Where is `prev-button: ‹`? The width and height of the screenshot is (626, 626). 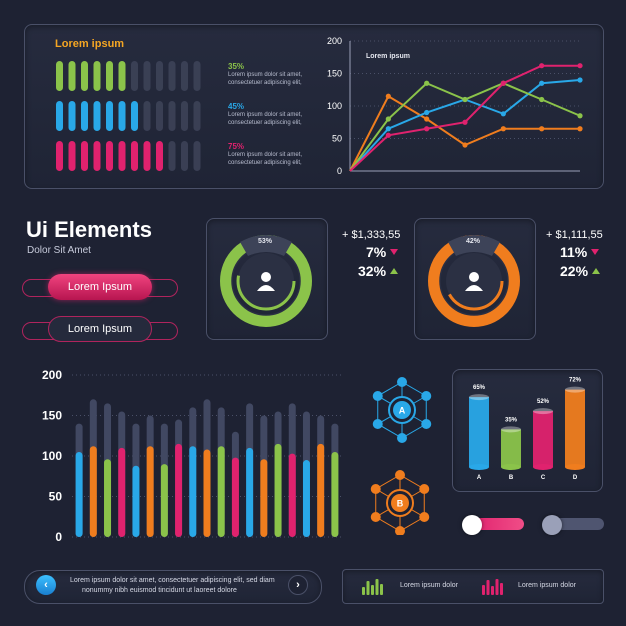 prev-button: ‹ is located at coordinates (46, 585).